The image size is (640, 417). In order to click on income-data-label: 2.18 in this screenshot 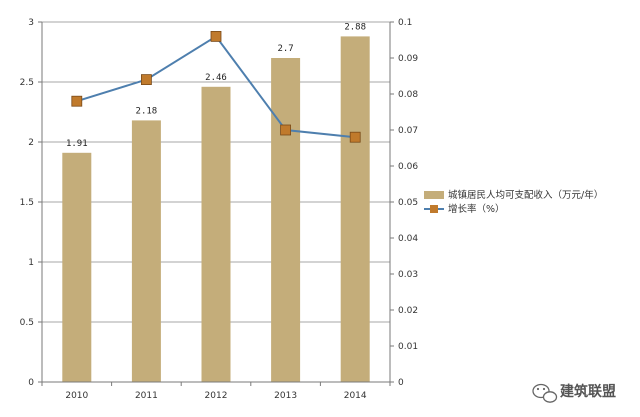, I will do `click(147, 111)`.